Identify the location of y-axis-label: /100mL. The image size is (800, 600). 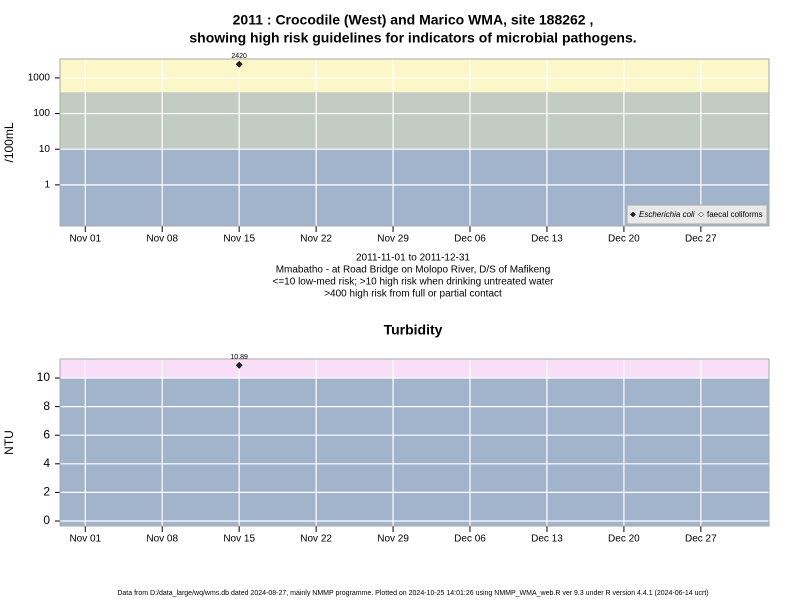
(9, 142).